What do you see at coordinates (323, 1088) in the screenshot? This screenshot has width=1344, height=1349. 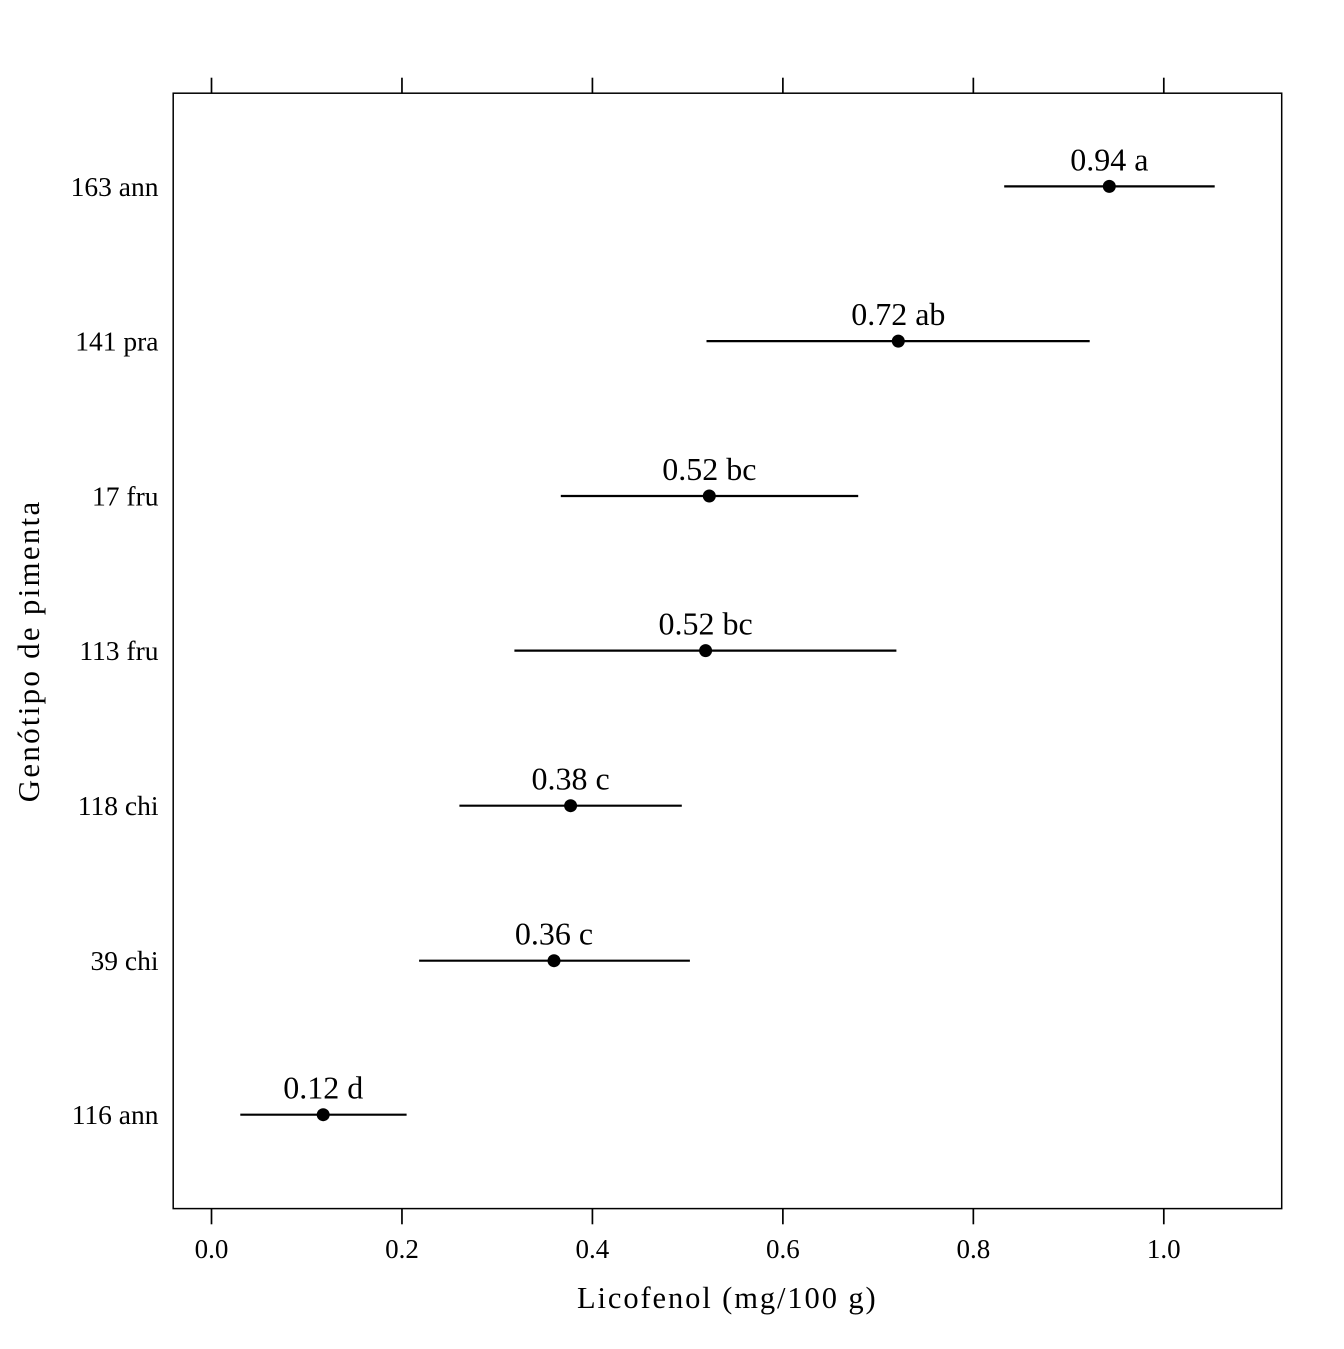 I see `svg-text: 0.12 d` at bounding box center [323, 1088].